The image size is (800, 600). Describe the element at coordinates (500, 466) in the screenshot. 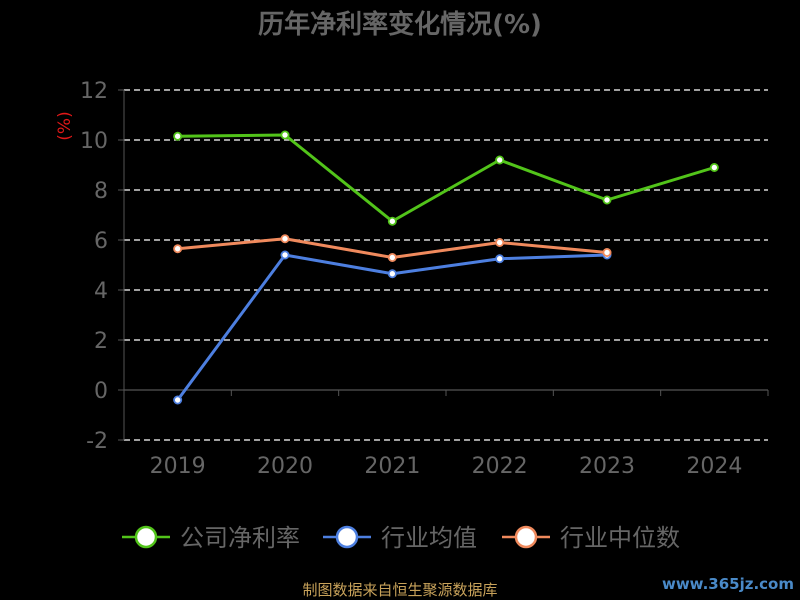

I see `x-tick-label: 2022` at that location.